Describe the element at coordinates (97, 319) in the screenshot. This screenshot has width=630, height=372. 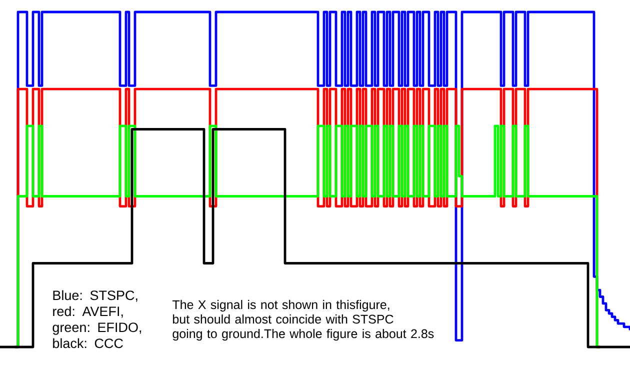
I see `annotation: Blue: STSPC, red: AVEFI, green: EFIDO, black: CCC` at that location.